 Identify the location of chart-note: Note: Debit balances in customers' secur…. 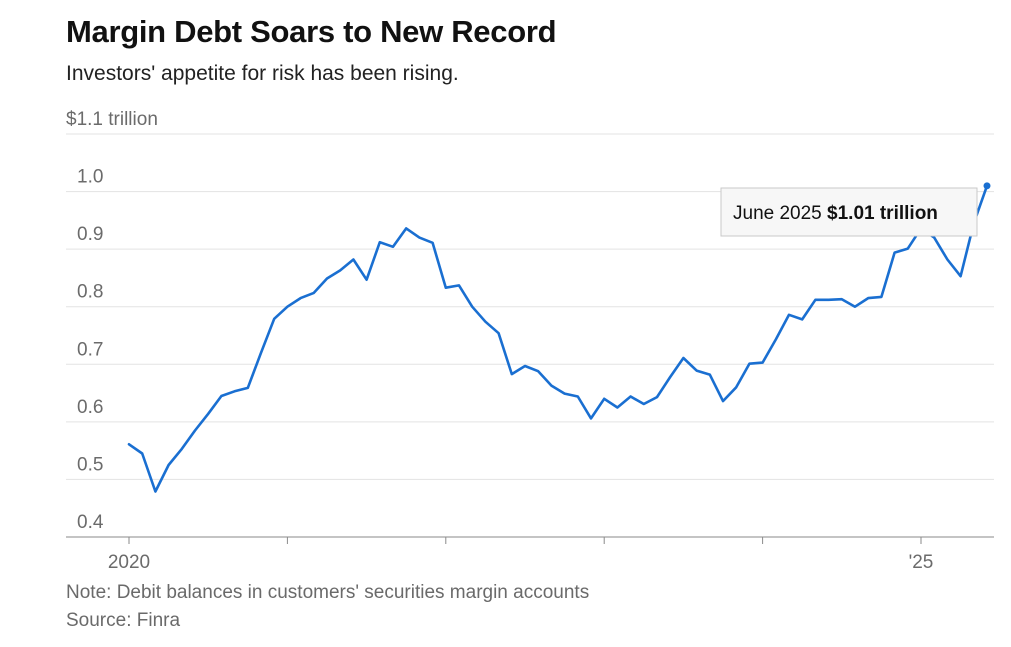
(328, 592).